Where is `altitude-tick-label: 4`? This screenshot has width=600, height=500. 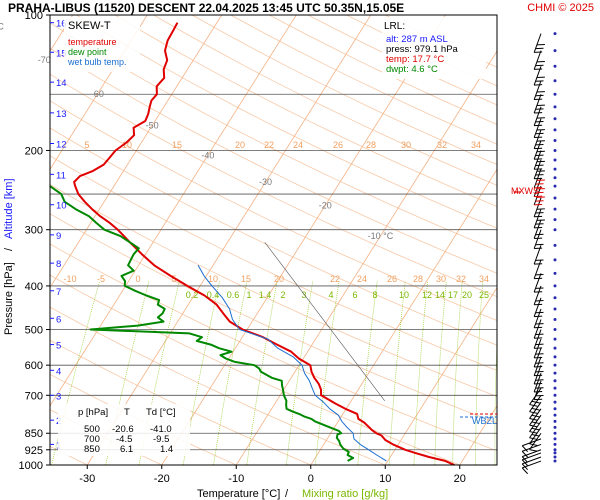 altitude-tick-label: 4 is located at coordinates (58, 371).